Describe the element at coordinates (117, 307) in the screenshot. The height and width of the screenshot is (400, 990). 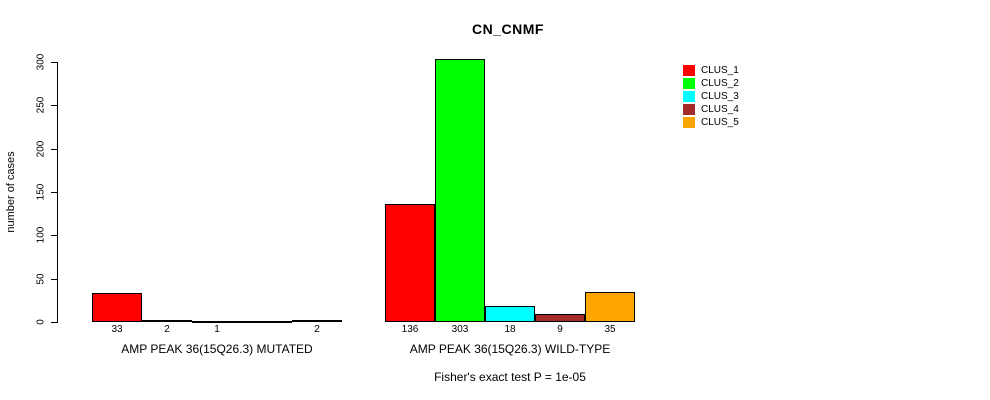
I see `bar-clus_1-group1` at that location.